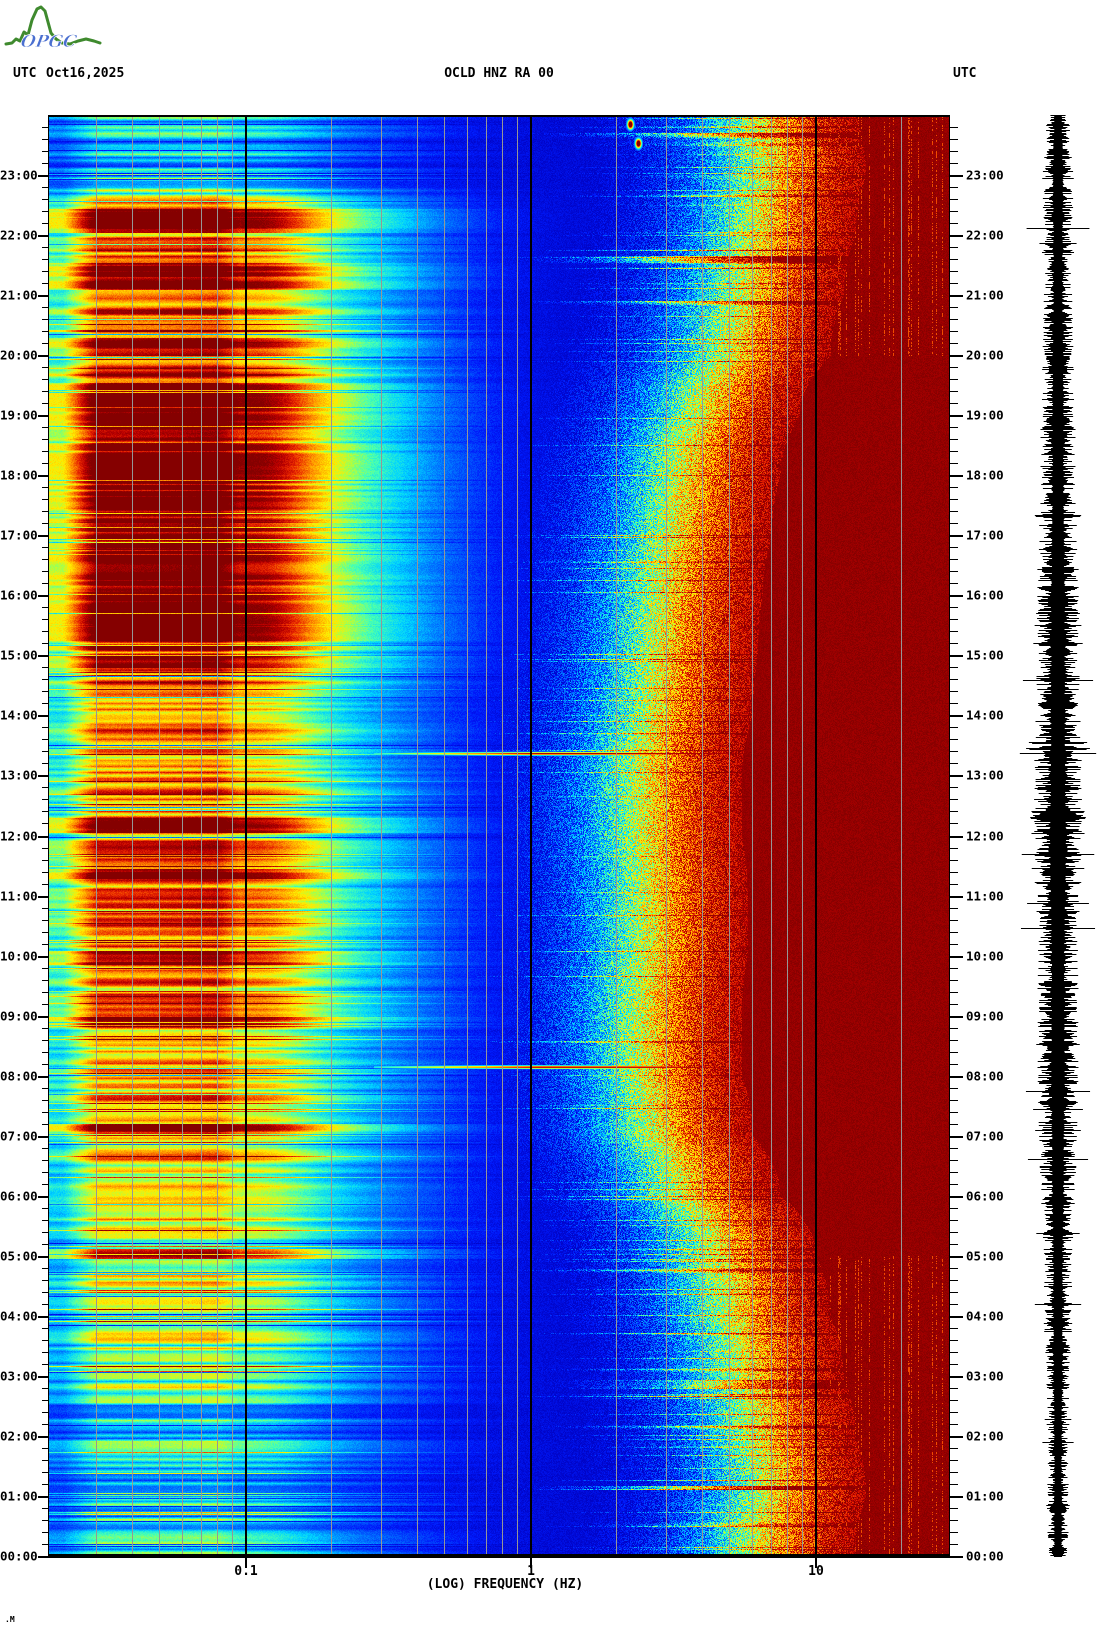 This screenshot has height=1634, width=1102. Describe the element at coordinates (19, 1556) in the screenshot. I see `hour-label-left: 00:00` at that location.